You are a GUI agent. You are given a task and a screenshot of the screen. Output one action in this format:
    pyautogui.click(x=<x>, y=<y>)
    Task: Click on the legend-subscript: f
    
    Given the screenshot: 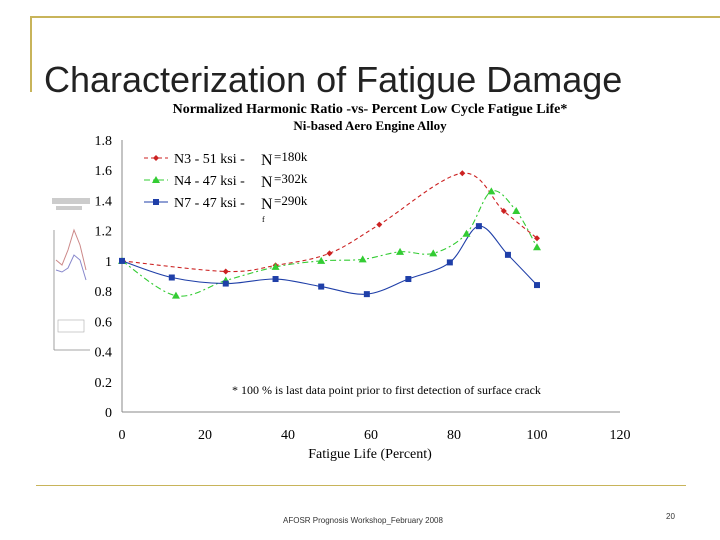 What is the action you would take?
    pyautogui.click(x=263, y=219)
    